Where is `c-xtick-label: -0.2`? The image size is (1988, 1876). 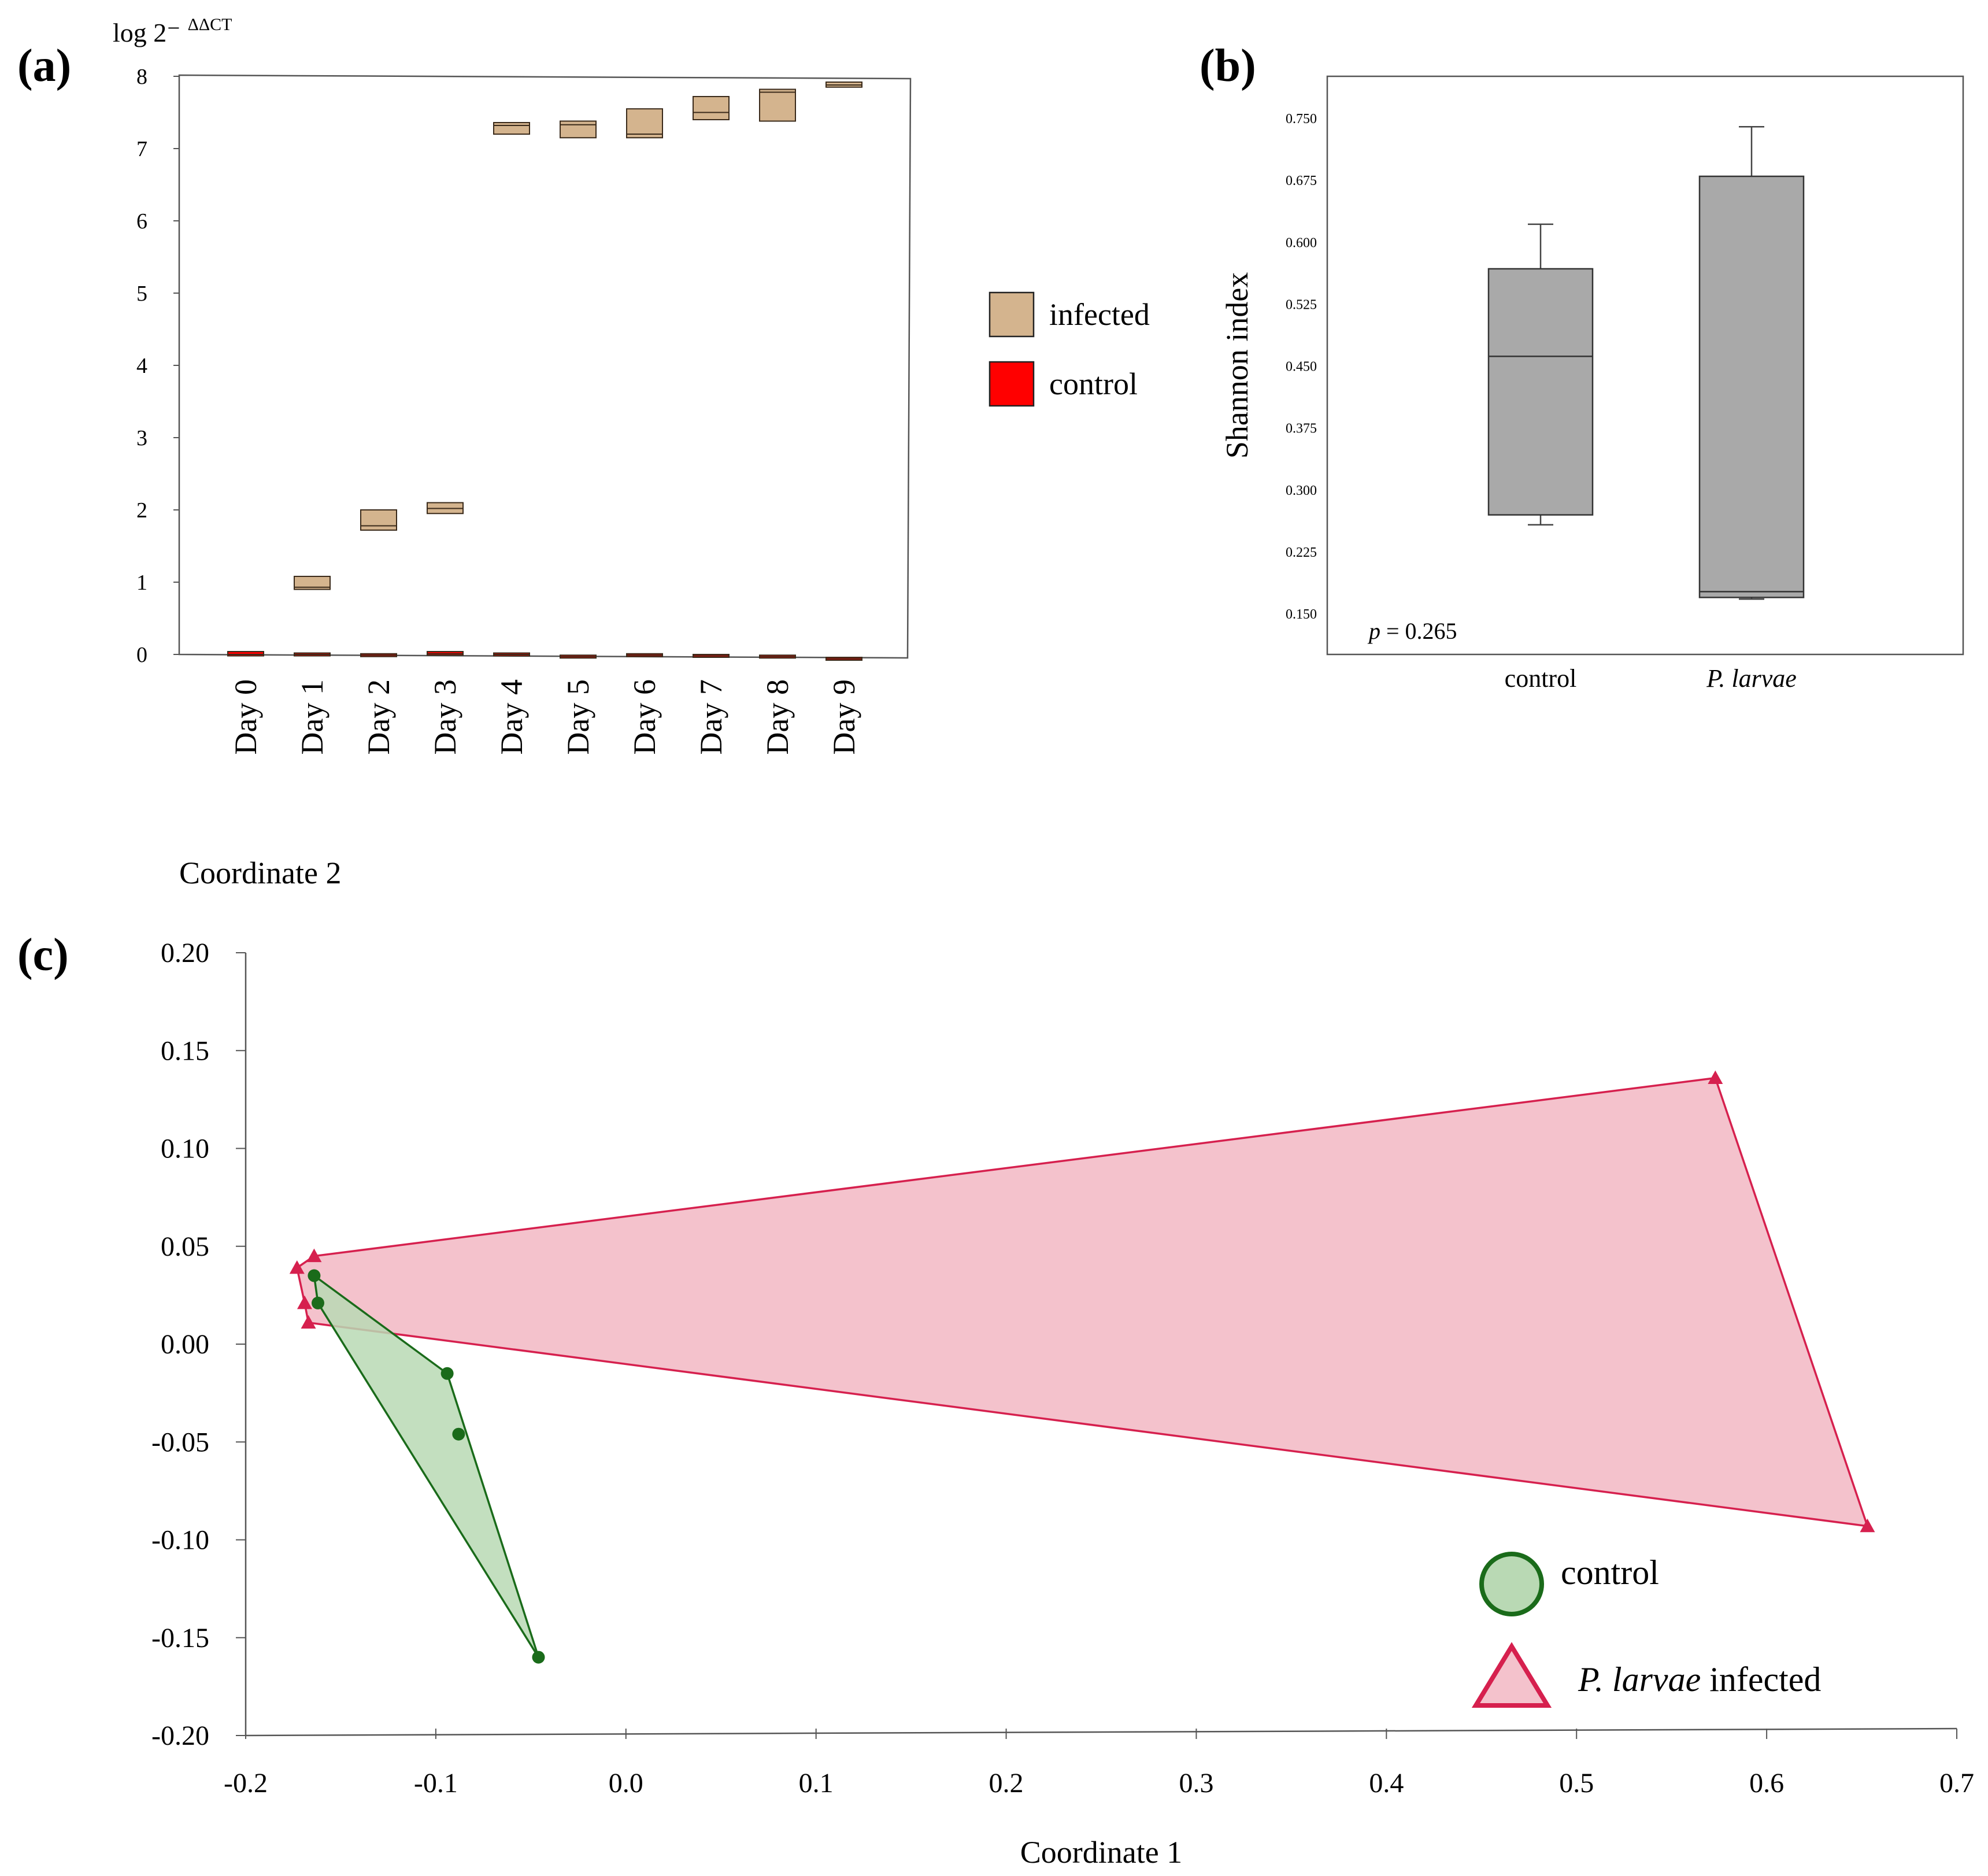
c-xtick-label: -0.2 is located at coordinates (246, 1784).